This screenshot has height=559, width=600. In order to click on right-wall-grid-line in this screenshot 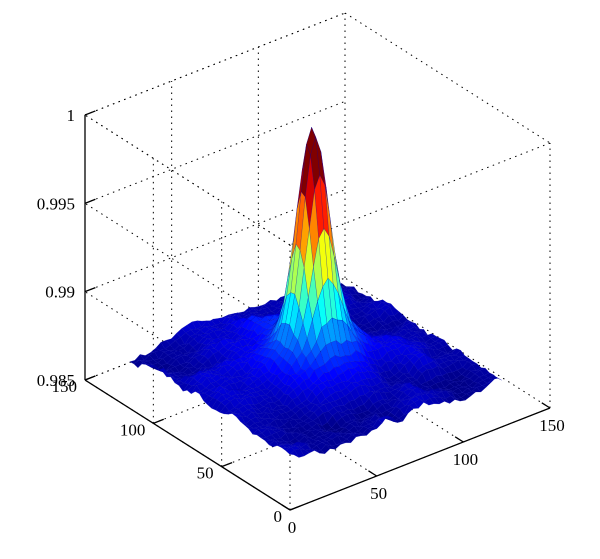, I will do `click(215, 64)`.